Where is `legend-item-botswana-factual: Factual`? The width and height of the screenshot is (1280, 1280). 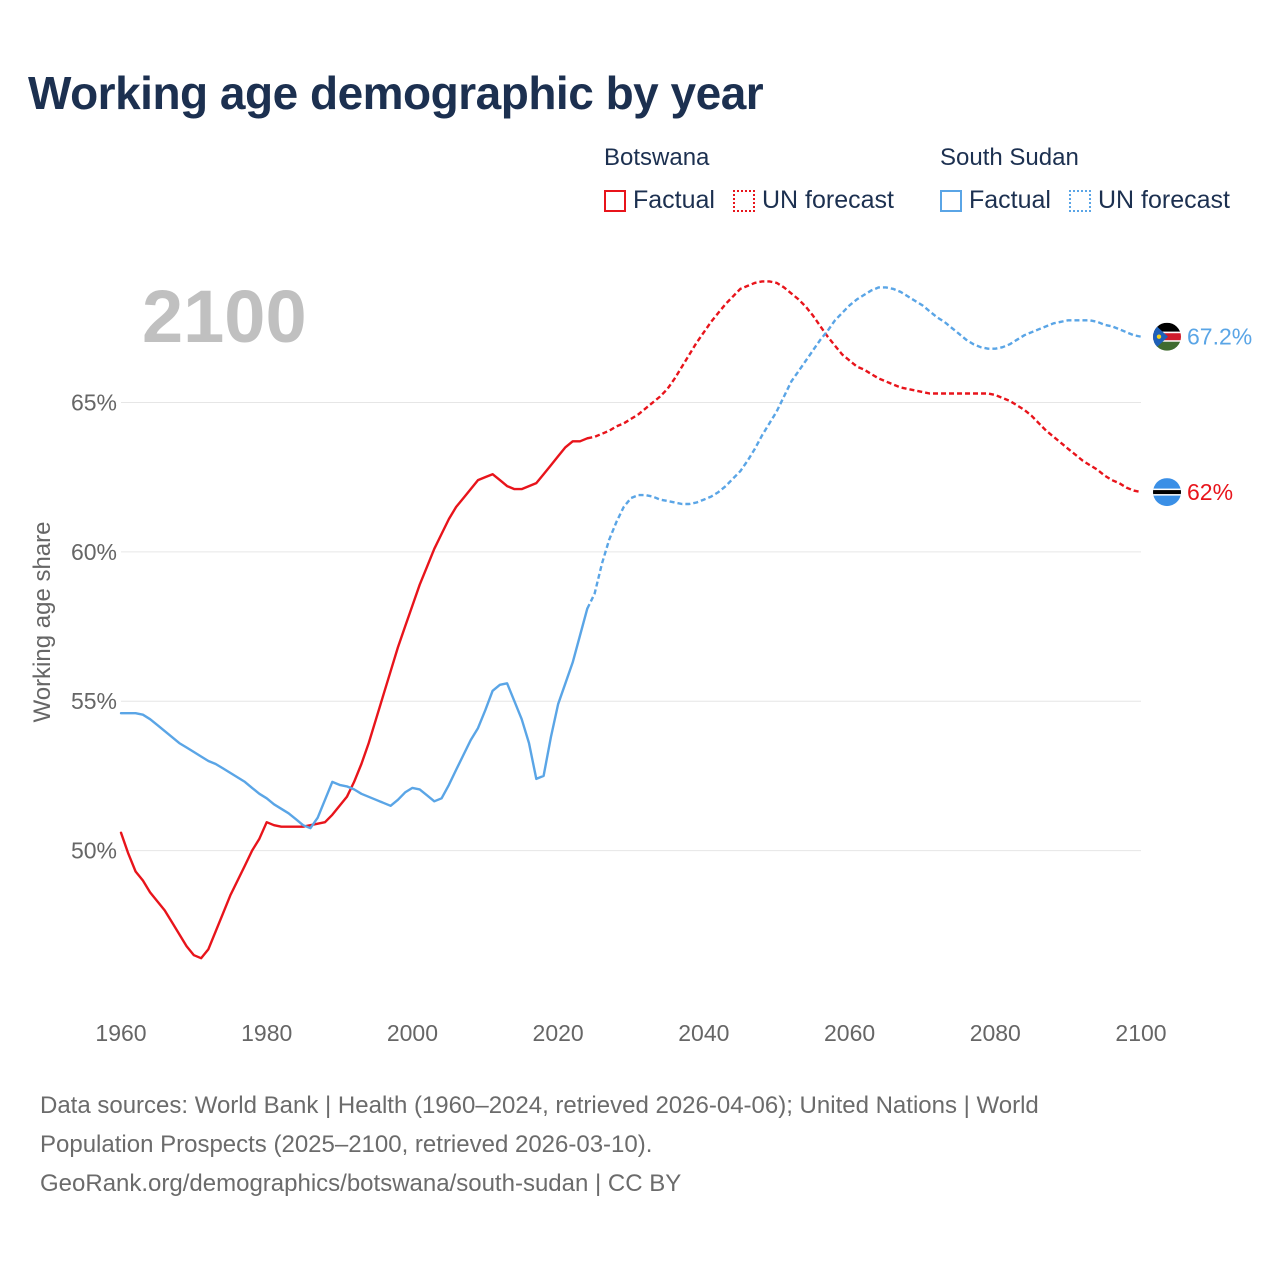 legend-item-botswana-factual: Factual is located at coordinates (659, 200).